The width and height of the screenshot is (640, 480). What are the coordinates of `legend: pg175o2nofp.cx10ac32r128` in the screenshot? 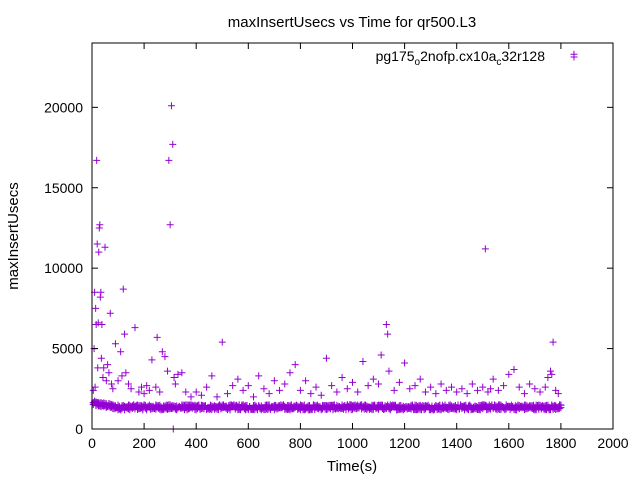 It's located at (477, 58).